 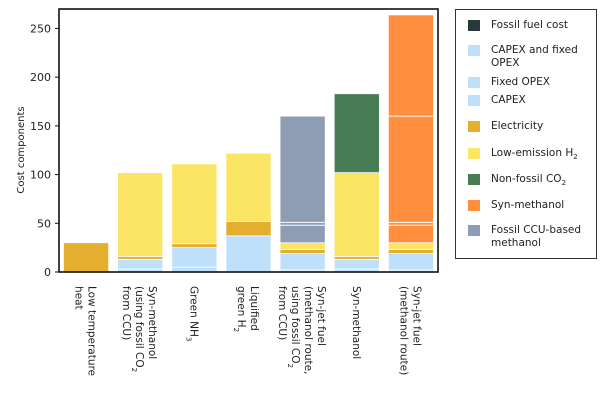 I want to click on legend-label: Non-fossil CO2, so click(x=529, y=180).